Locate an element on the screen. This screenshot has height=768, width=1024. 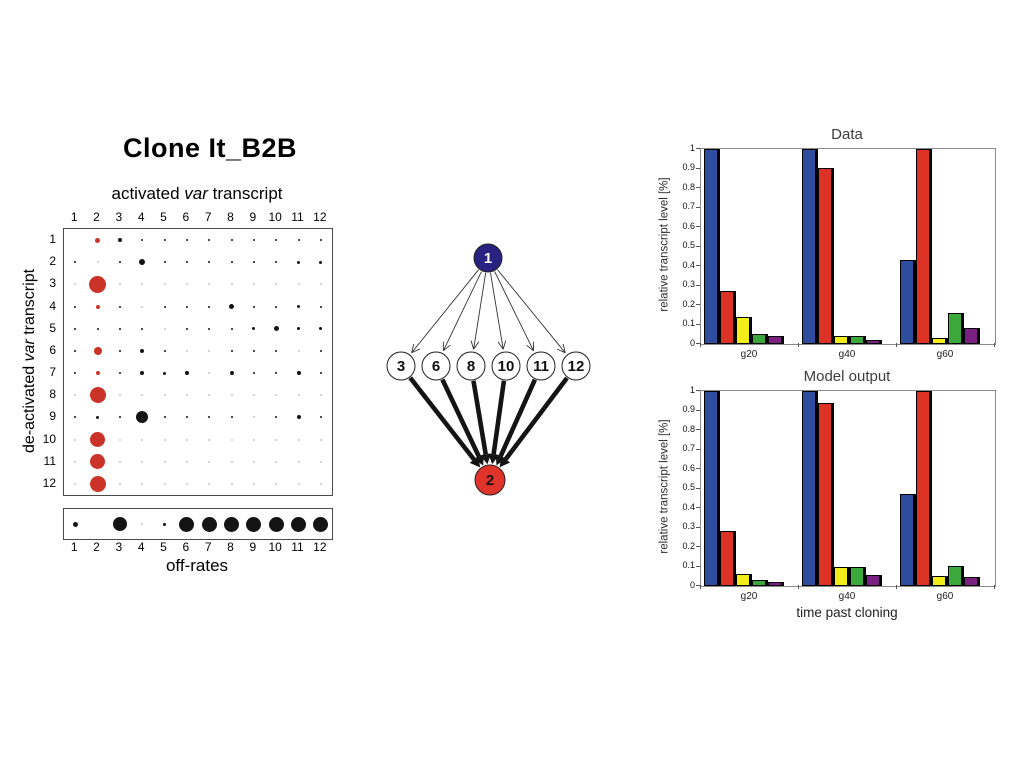
matrix-row-header: 4 is located at coordinates (52, 305).